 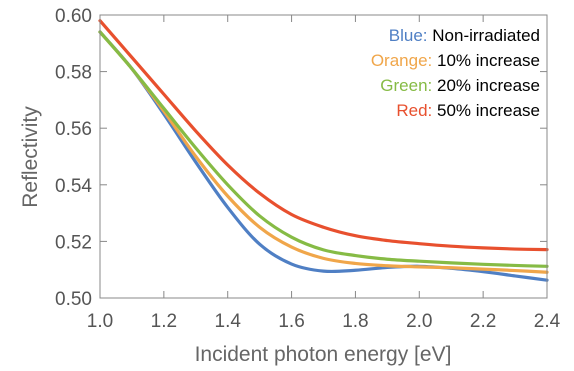 I want to click on x-tick-label: 1.0, so click(x=100, y=321).